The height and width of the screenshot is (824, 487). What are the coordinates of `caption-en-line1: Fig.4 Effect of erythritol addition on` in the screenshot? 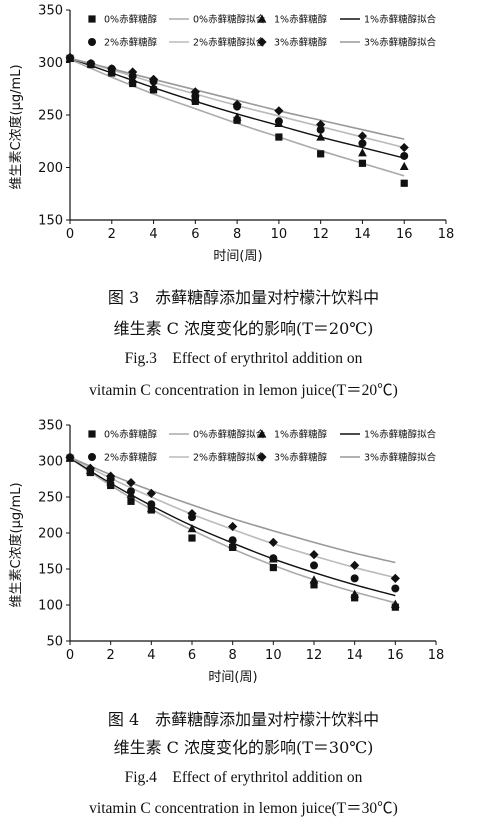 It's located at (243, 777).